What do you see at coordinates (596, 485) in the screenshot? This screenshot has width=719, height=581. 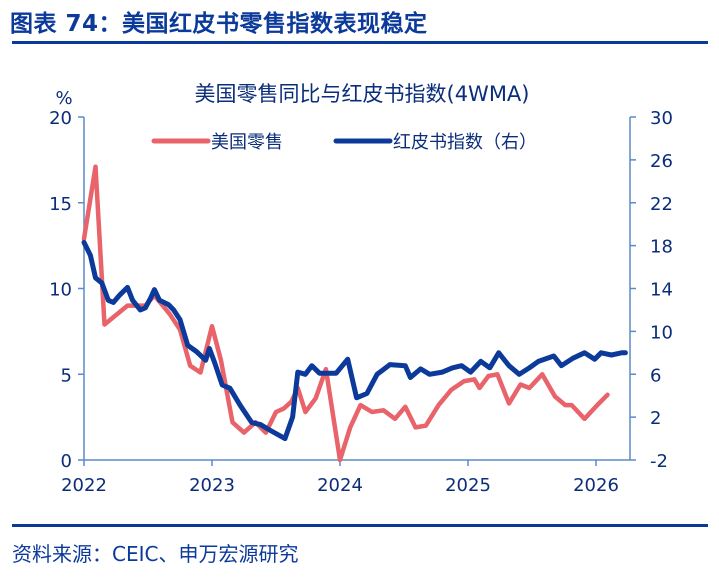 I see `x-tick-label: 2026` at bounding box center [596, 485].